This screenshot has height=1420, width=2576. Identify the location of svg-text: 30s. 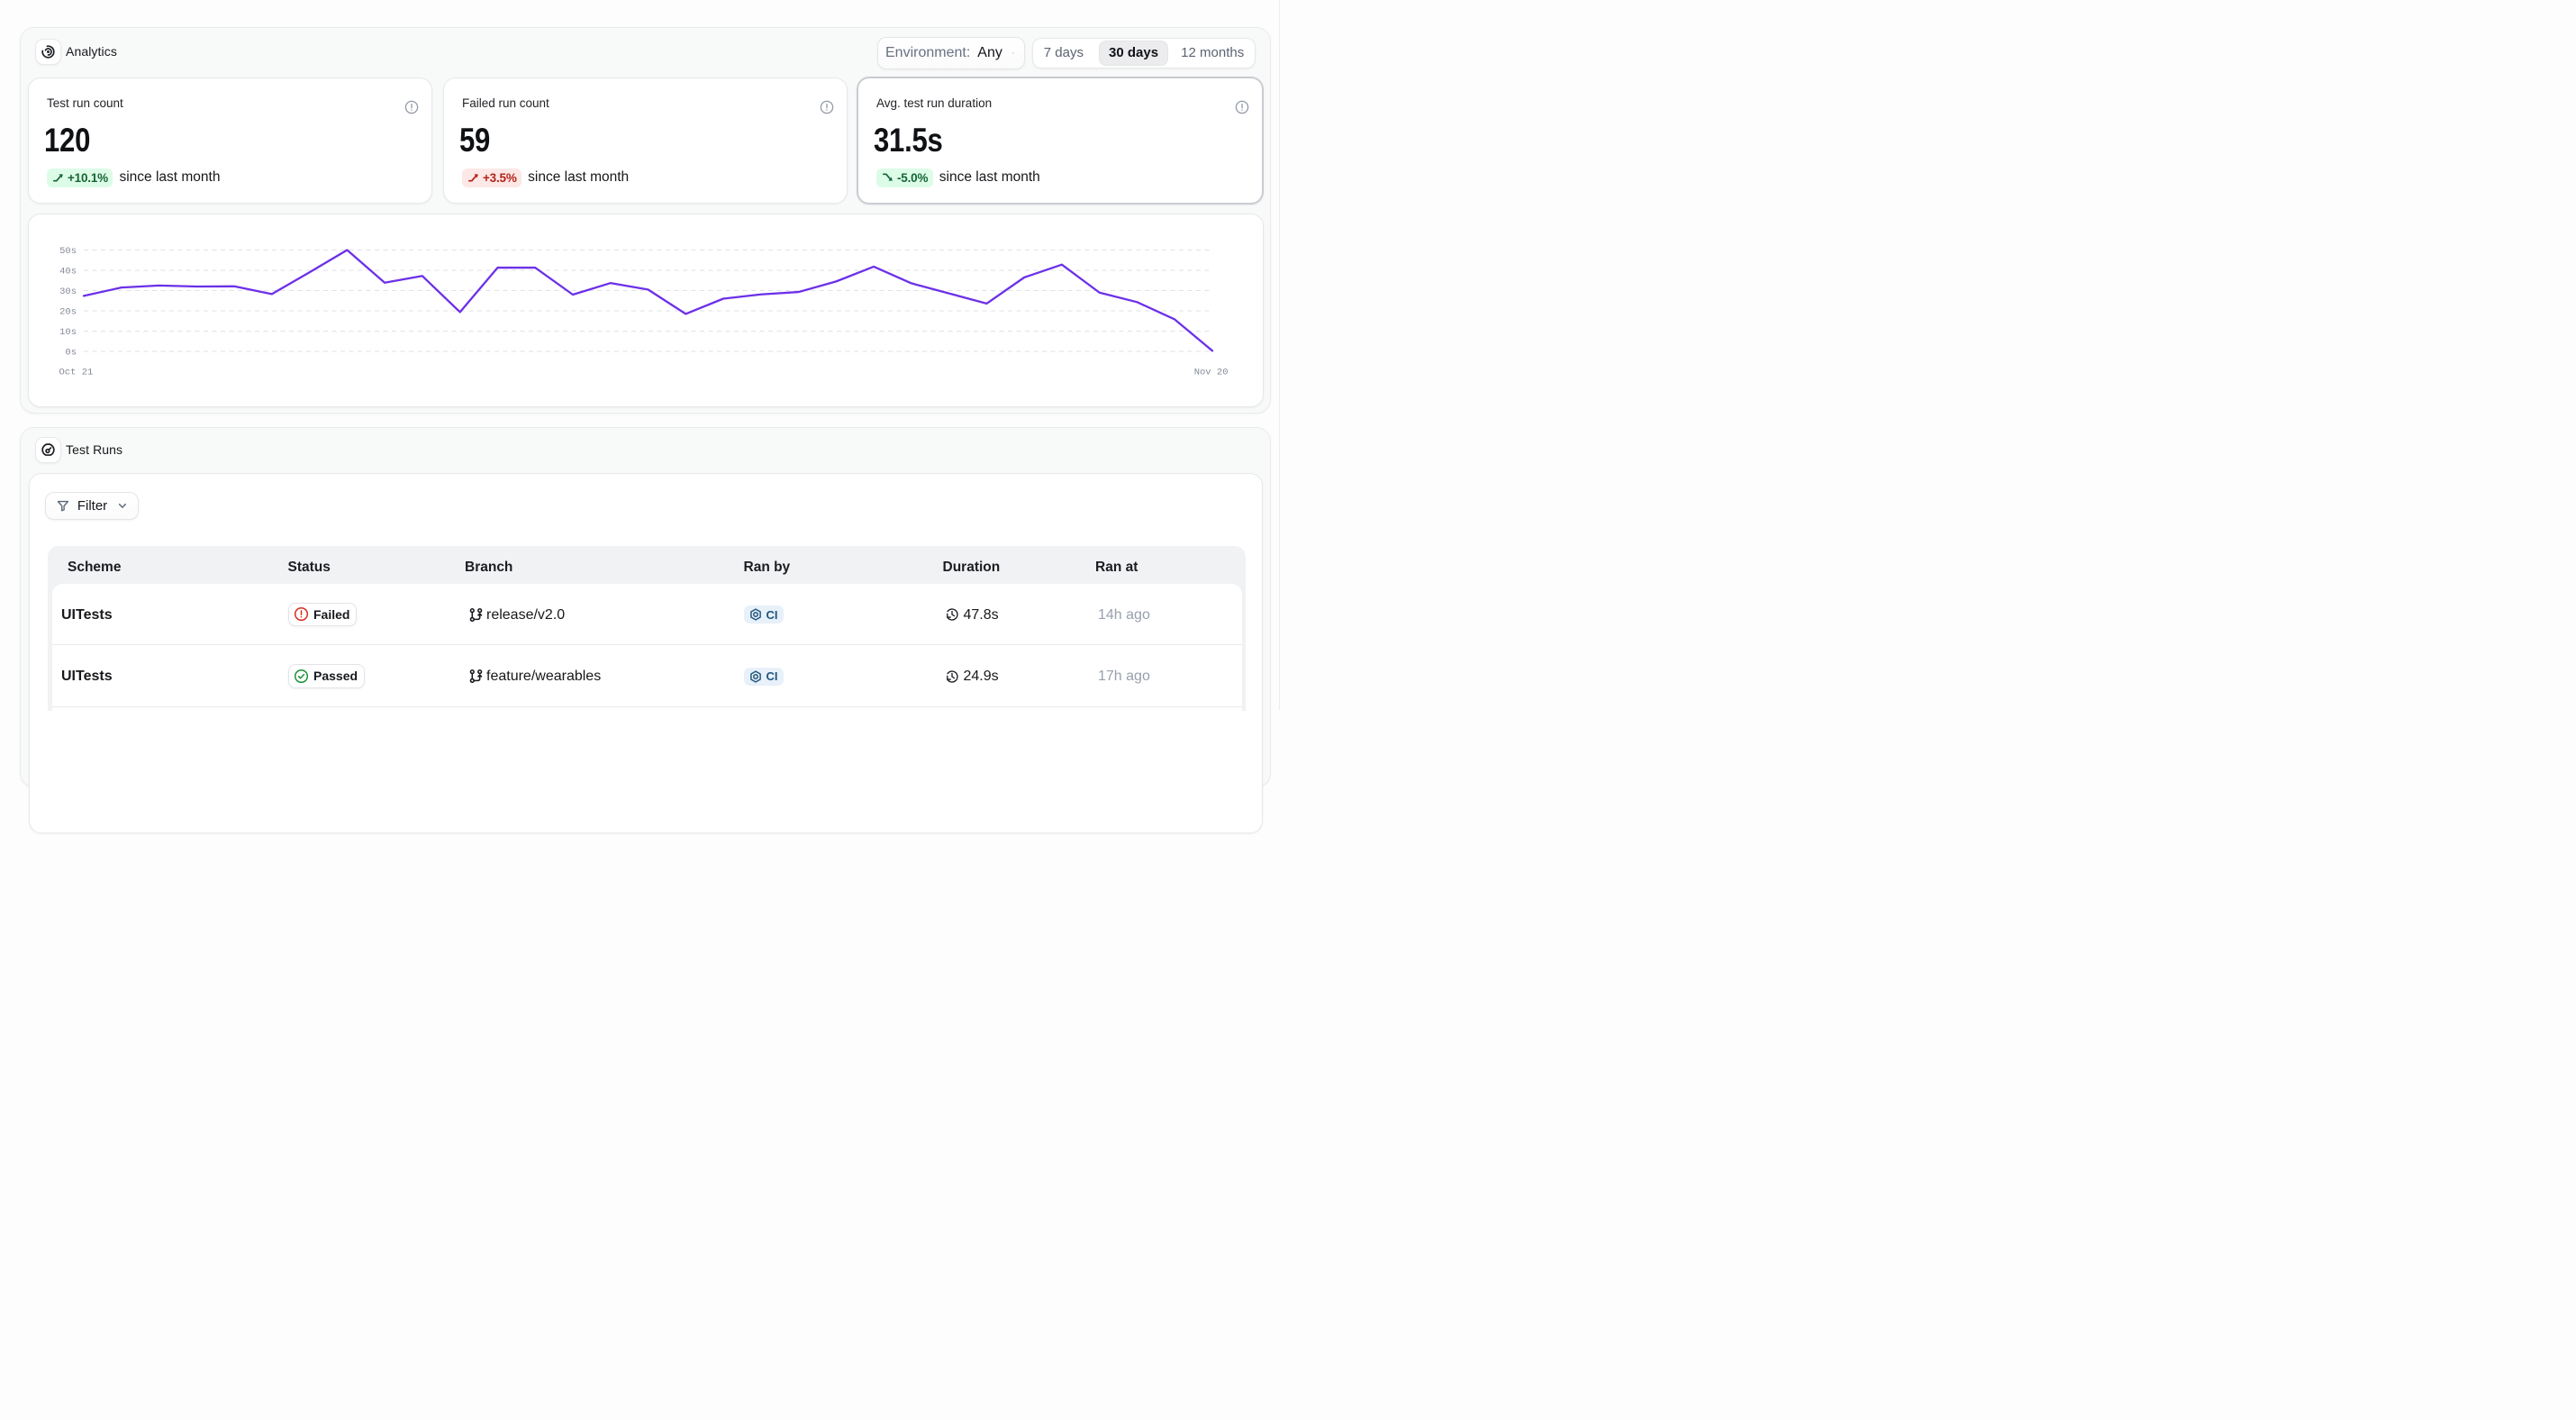
(68, 292).